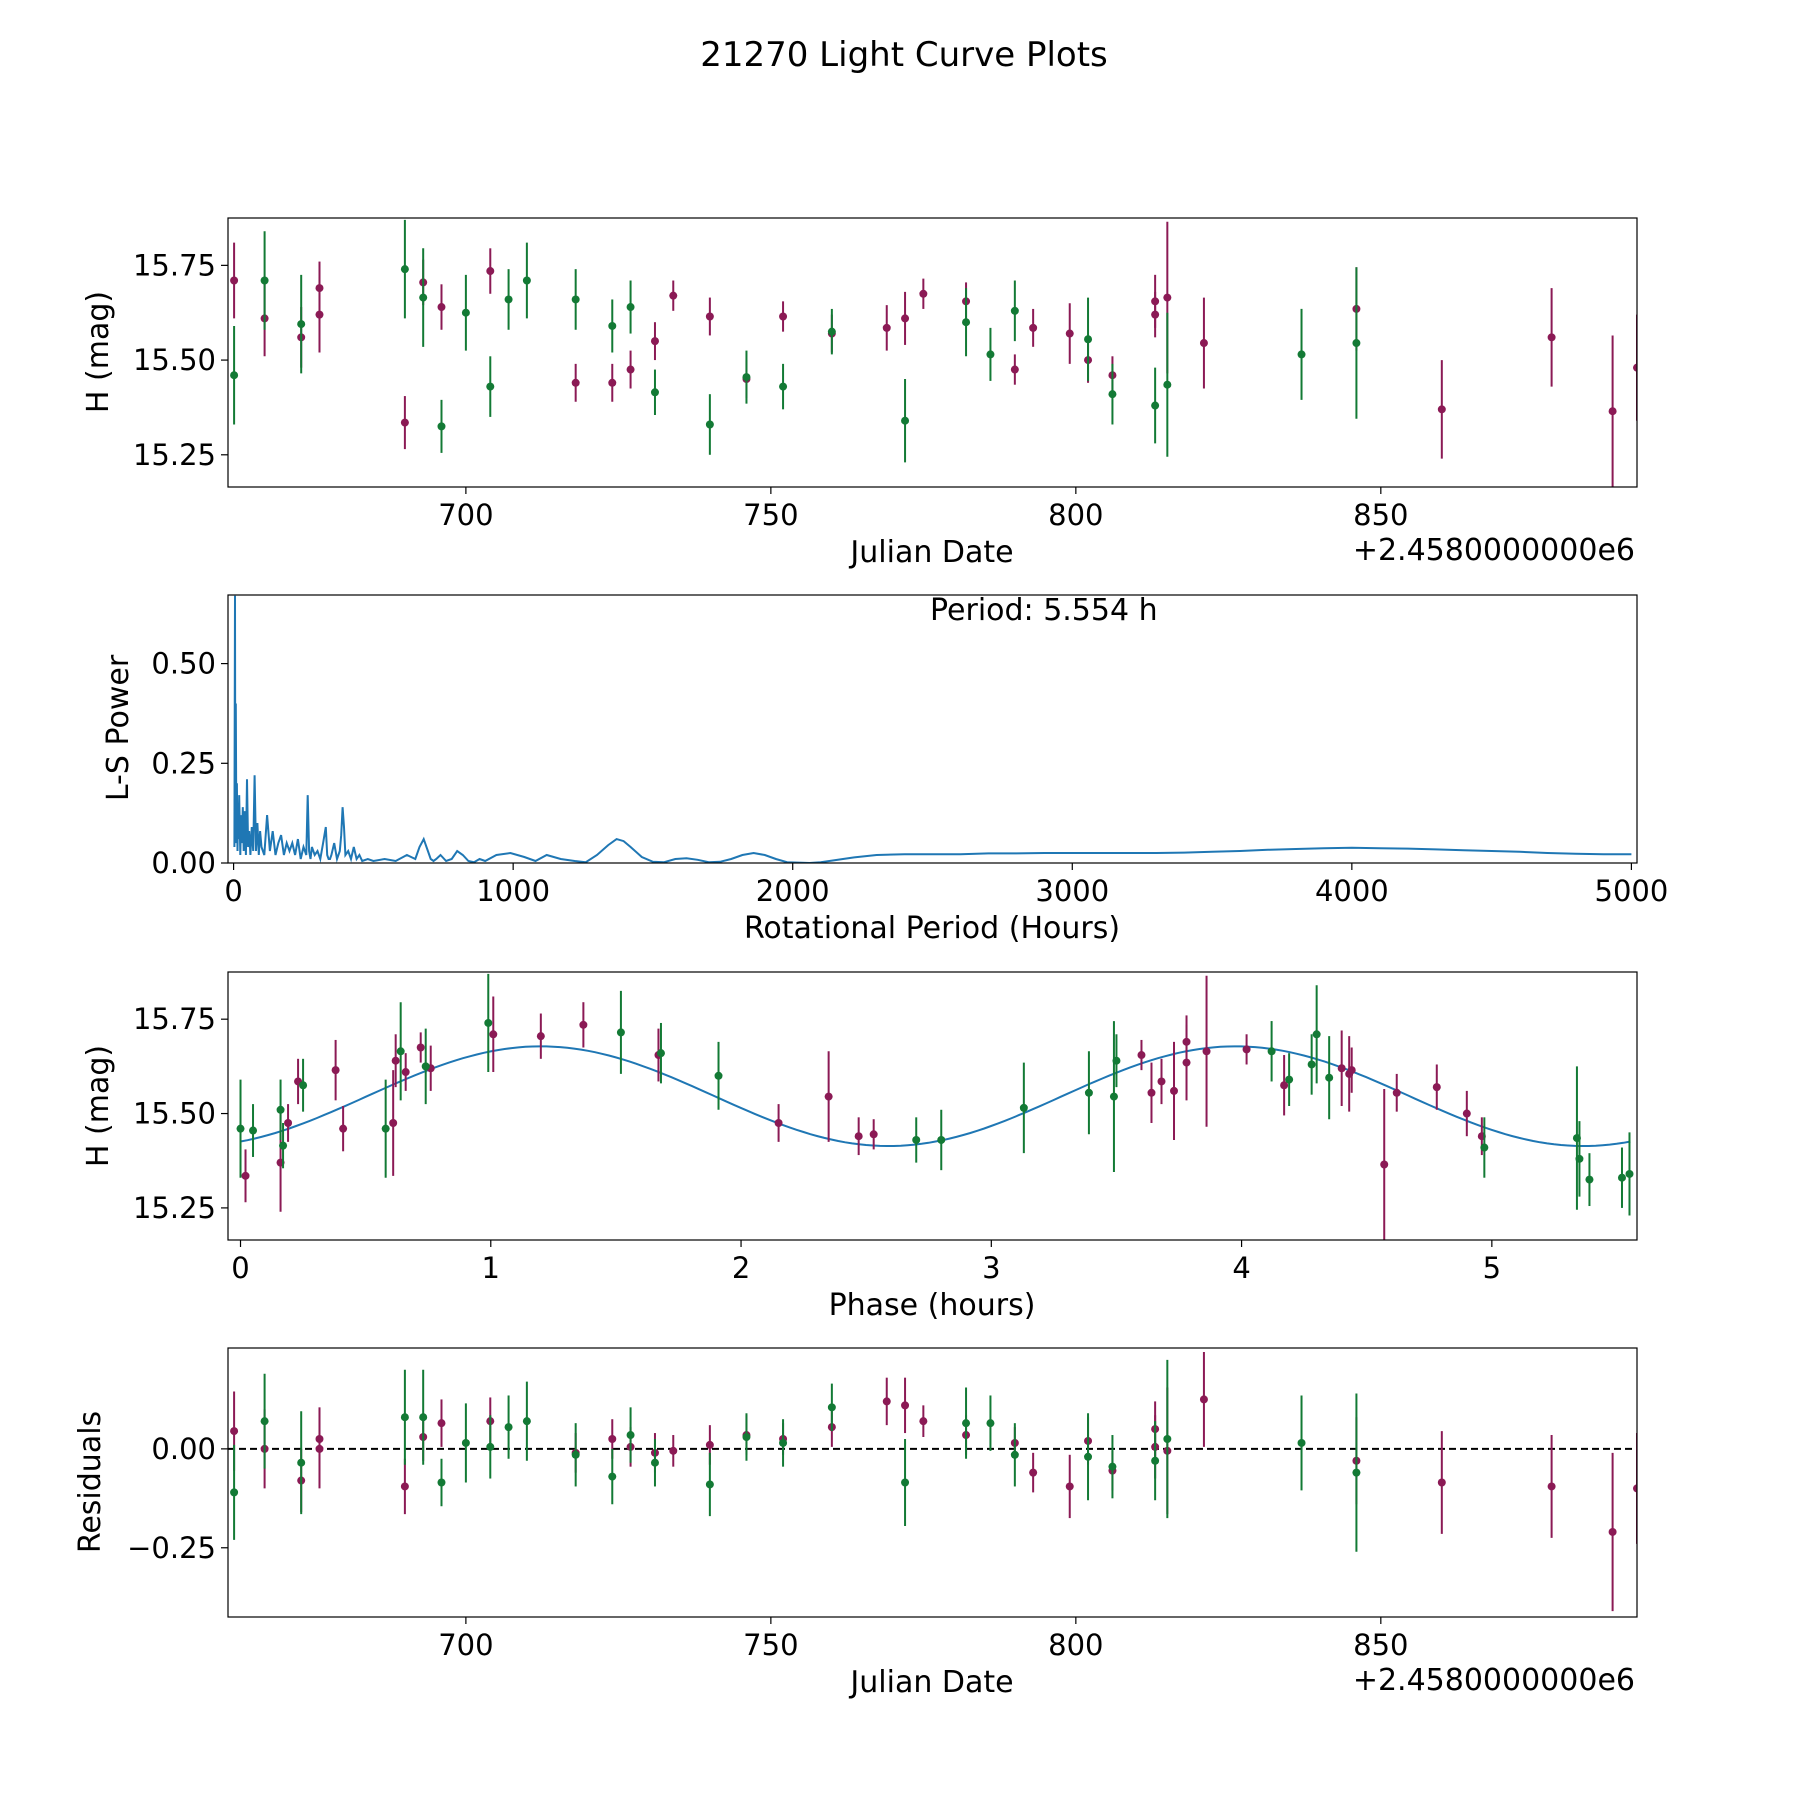 This screenshot has height=1800, width=1800. I want to click on residuals-axes-frame, so click(932, 1482).